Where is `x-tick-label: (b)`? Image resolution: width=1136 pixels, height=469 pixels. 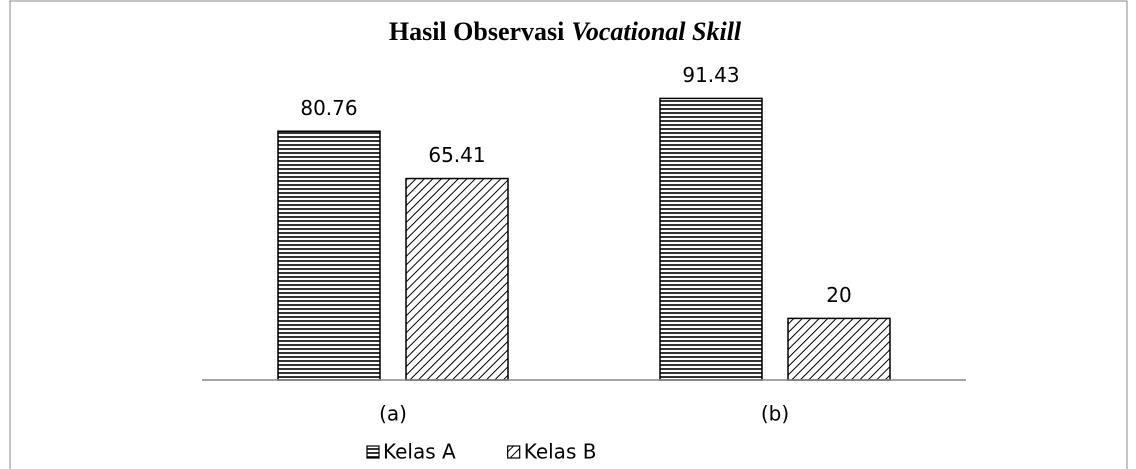 x-tick-label: (b) is located at coordinates (775, 414).